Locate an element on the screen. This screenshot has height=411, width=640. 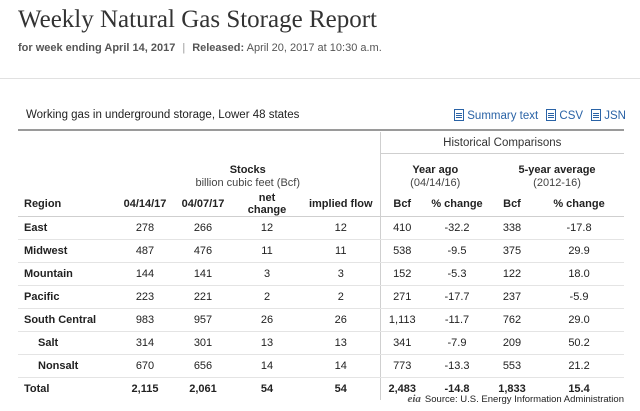
total-row: Total 2,115 2,061 54 54 2,483 -14.8 1,833 15.4 is located at coordinates (321, 388).